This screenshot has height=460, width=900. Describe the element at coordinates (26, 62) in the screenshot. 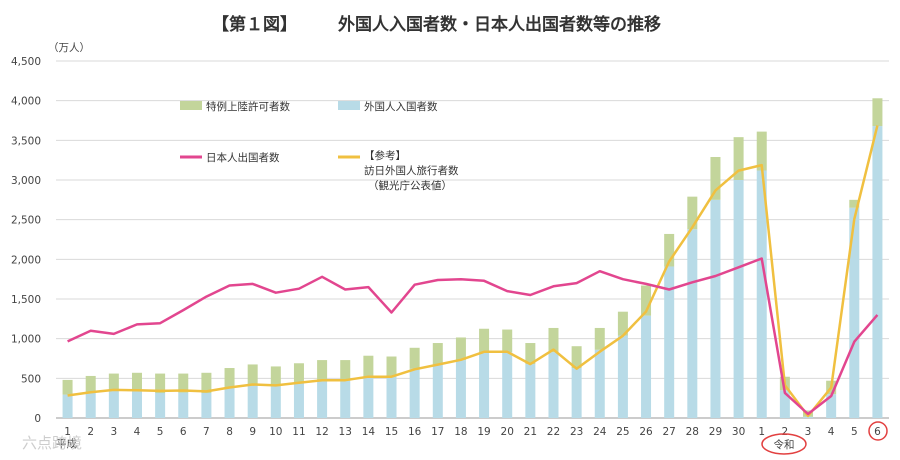

I see `y-tick-label: 4,500` at that location.